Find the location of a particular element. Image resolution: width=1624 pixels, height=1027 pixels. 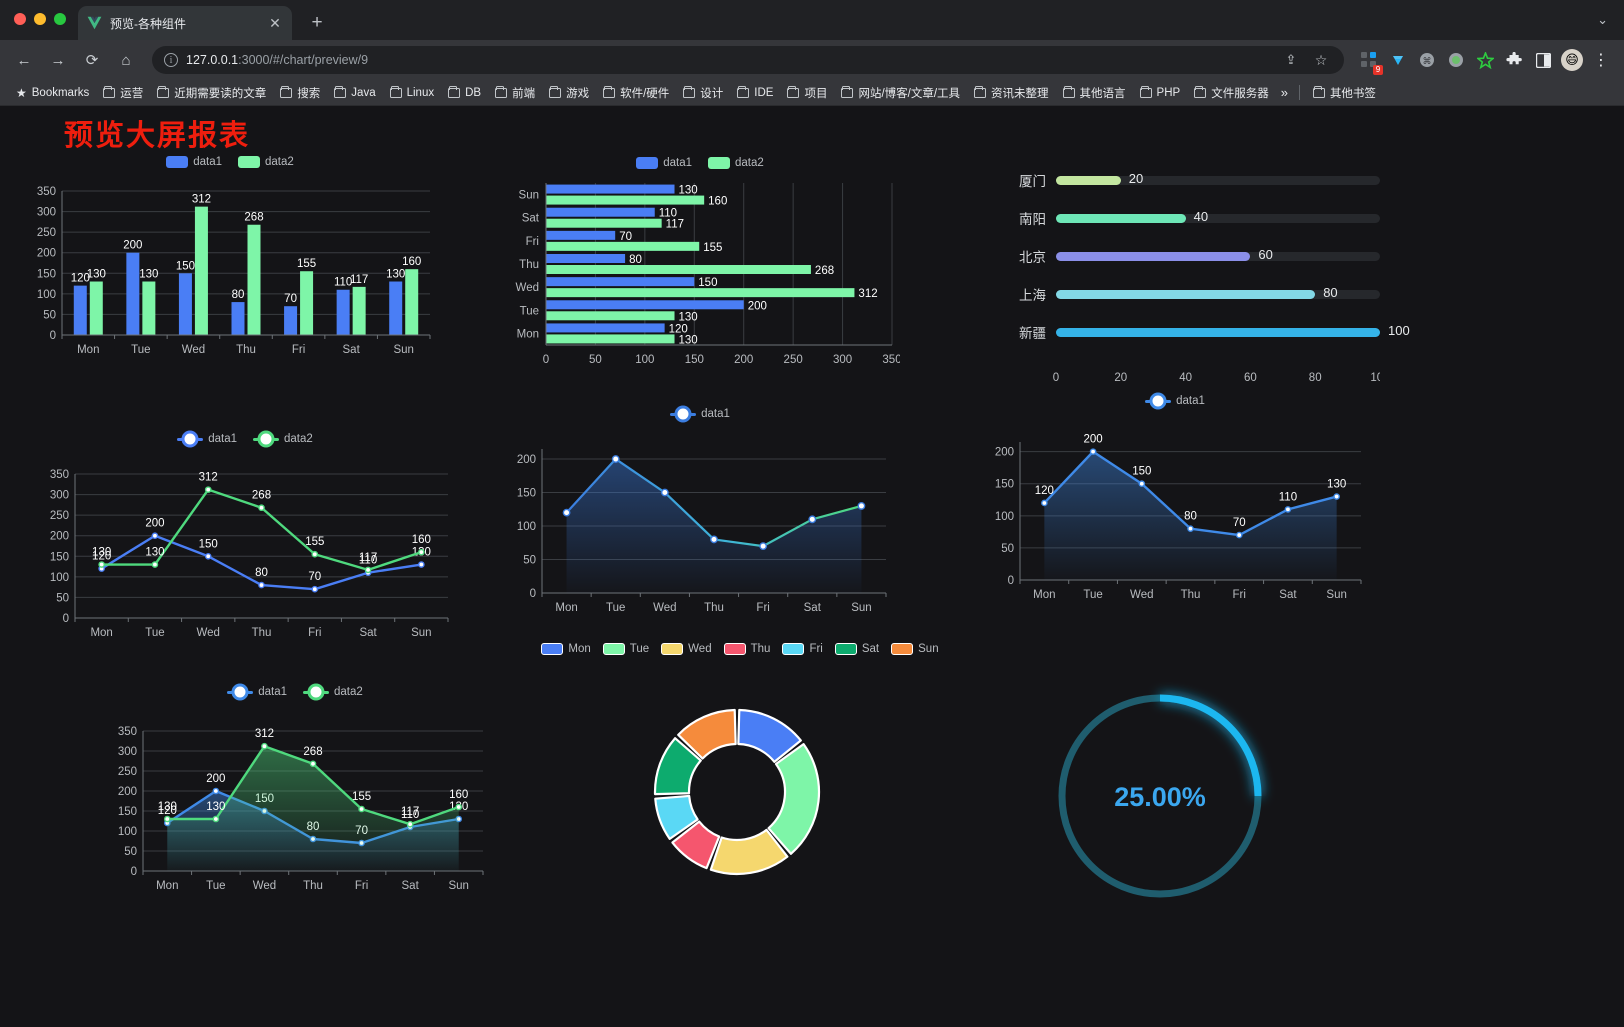

bookmark-folder-other: 其他书签 is located at coordinates (1344, 93).